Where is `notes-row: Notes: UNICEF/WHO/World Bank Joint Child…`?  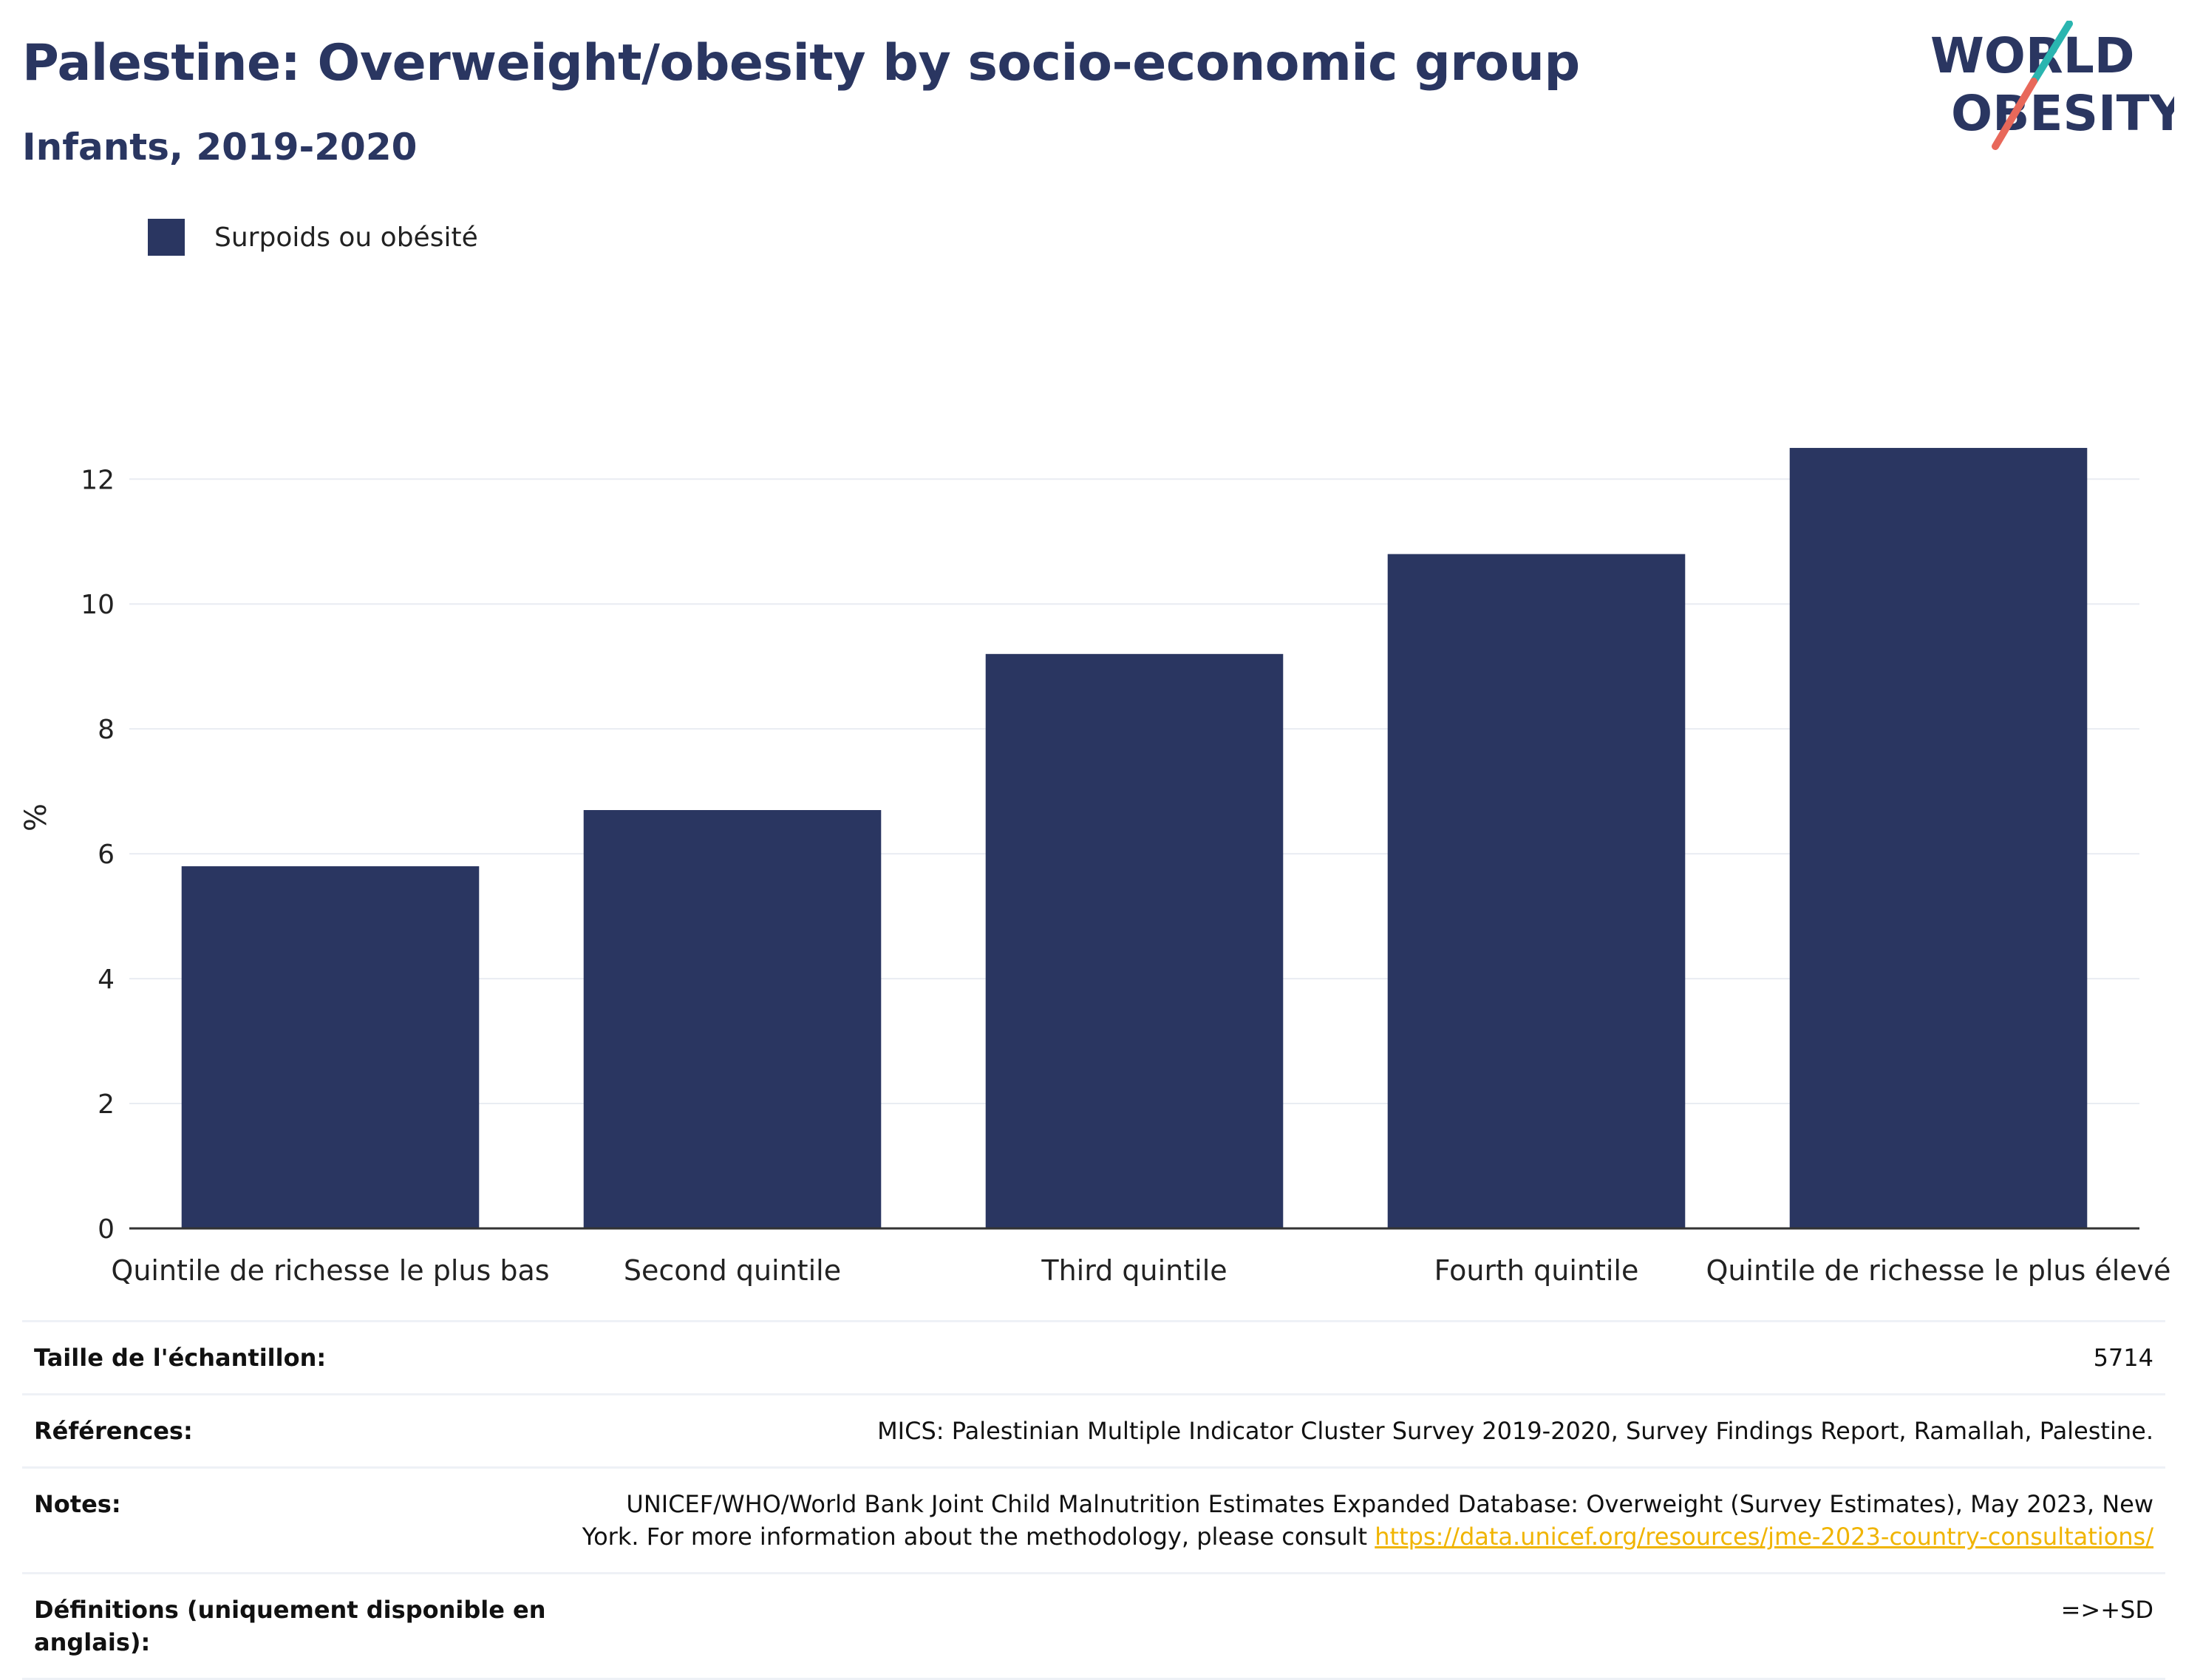
notes-row: Notes: UNICEF/WHO/World Bank Joint Child… is located at coordinates (1093, 1521).